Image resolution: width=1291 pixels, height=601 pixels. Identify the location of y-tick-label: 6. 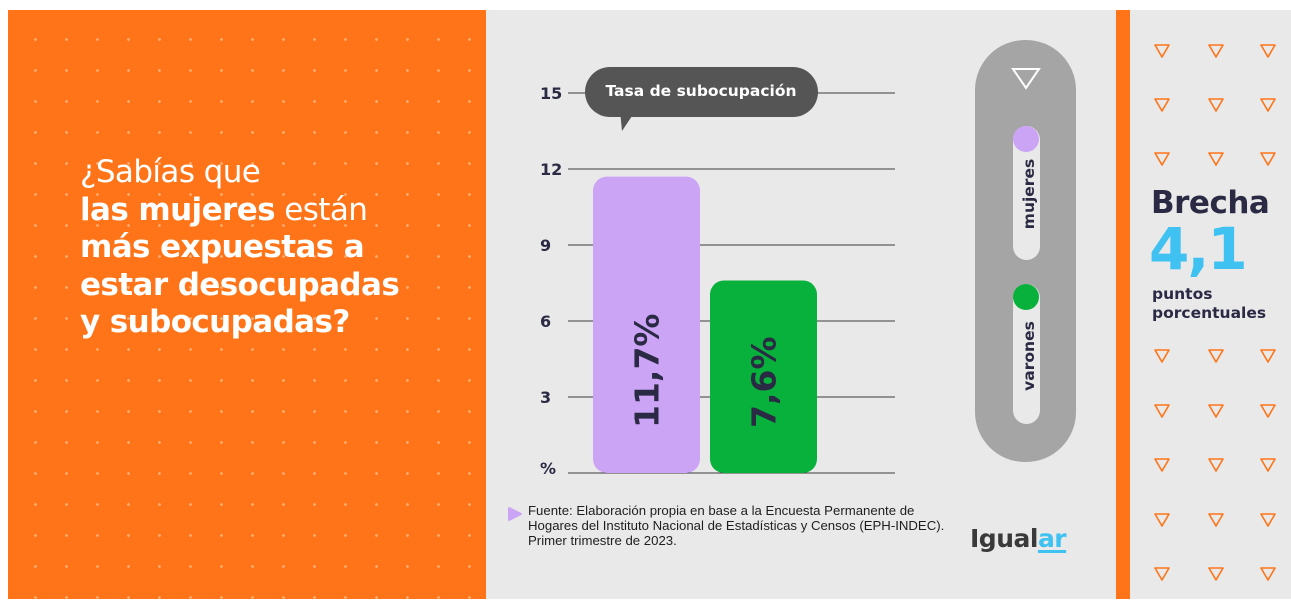
(545, 321).